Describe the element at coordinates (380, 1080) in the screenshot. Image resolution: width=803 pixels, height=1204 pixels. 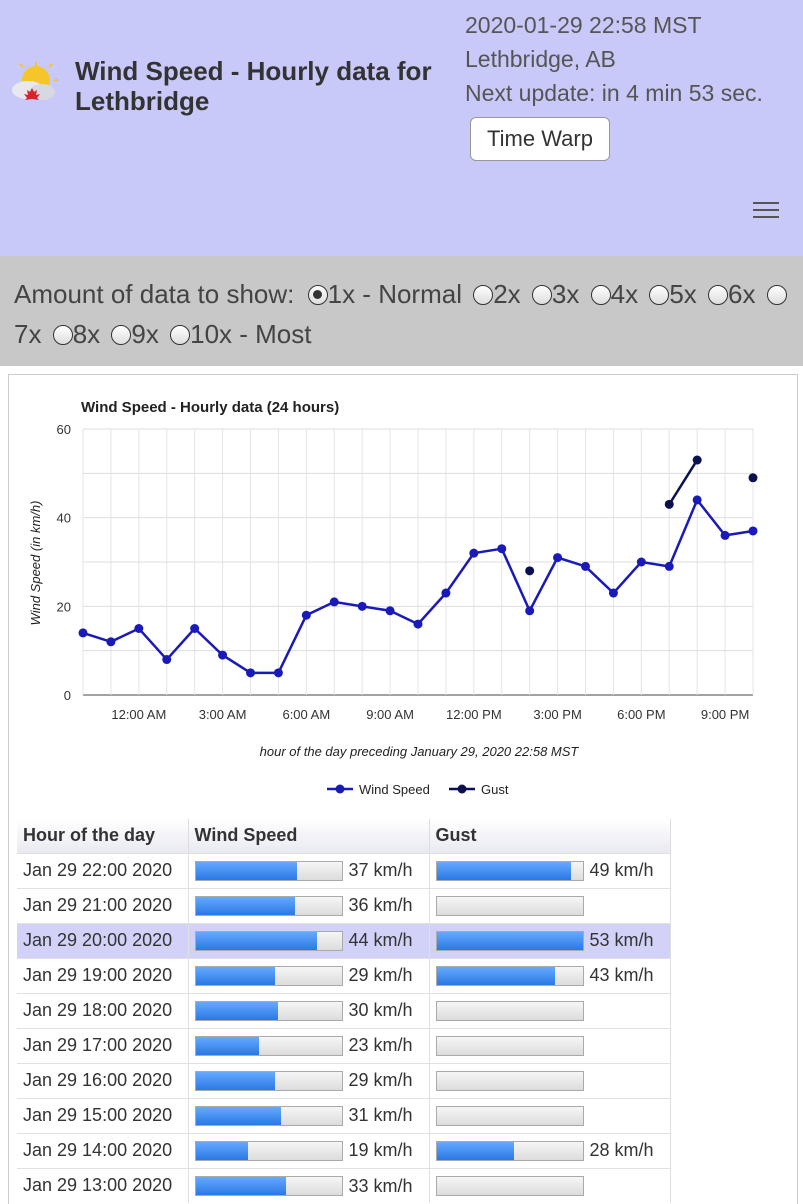
I see `wind-value: 29 km/h` at that location.